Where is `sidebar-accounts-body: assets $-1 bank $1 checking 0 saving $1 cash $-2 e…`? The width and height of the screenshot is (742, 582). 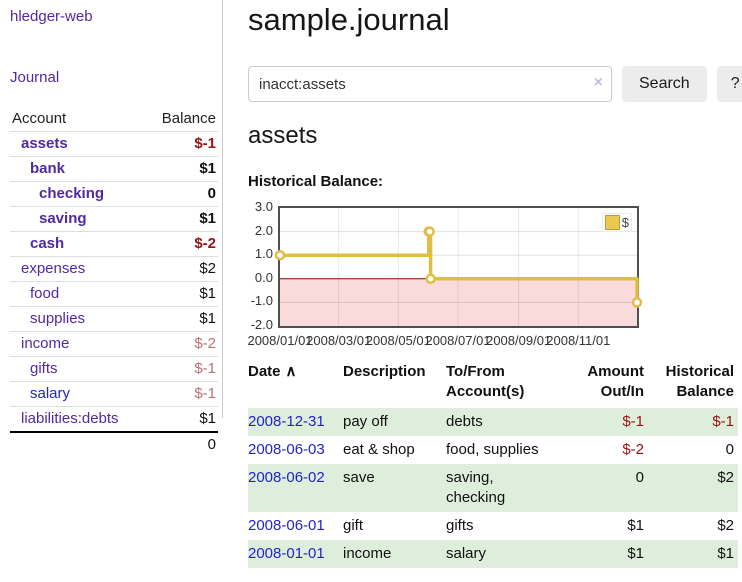
sidebar-accounts-body: assets $-1 bank $1 checking 0 saving $1 cash $-2 e… is located at coordinates (114, 281).